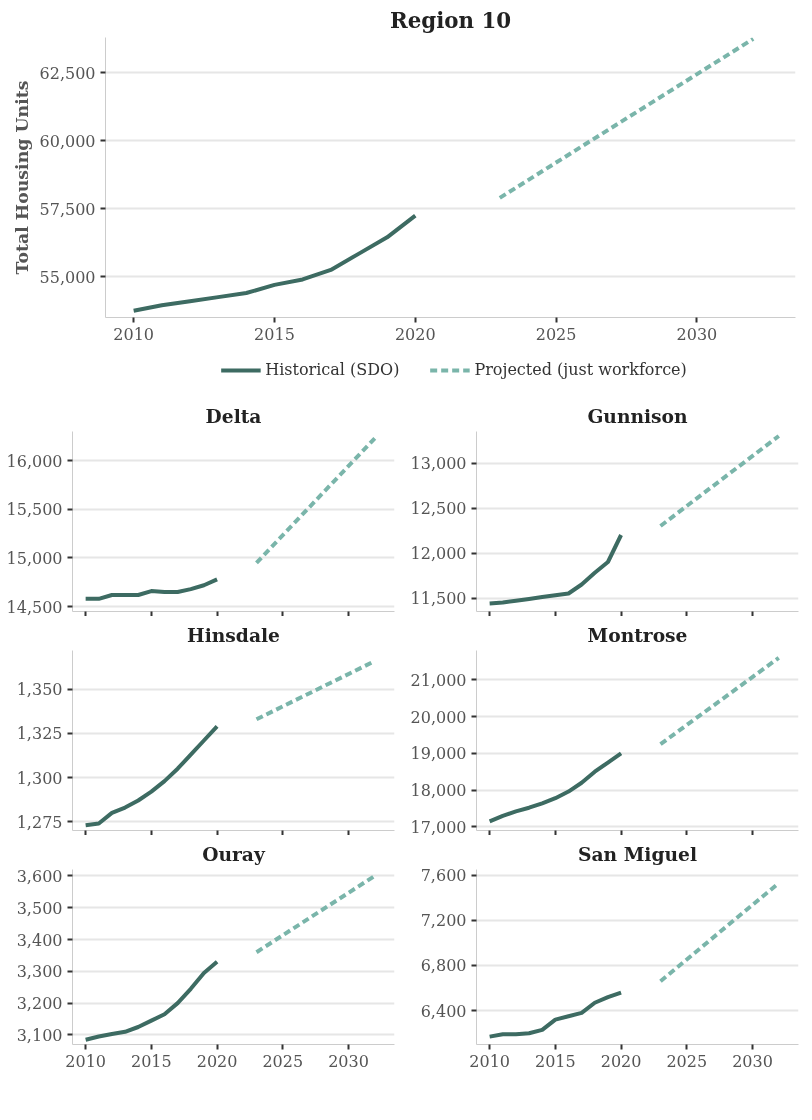  I want to click on y-tick-label: 57,500, so click(67, 209).